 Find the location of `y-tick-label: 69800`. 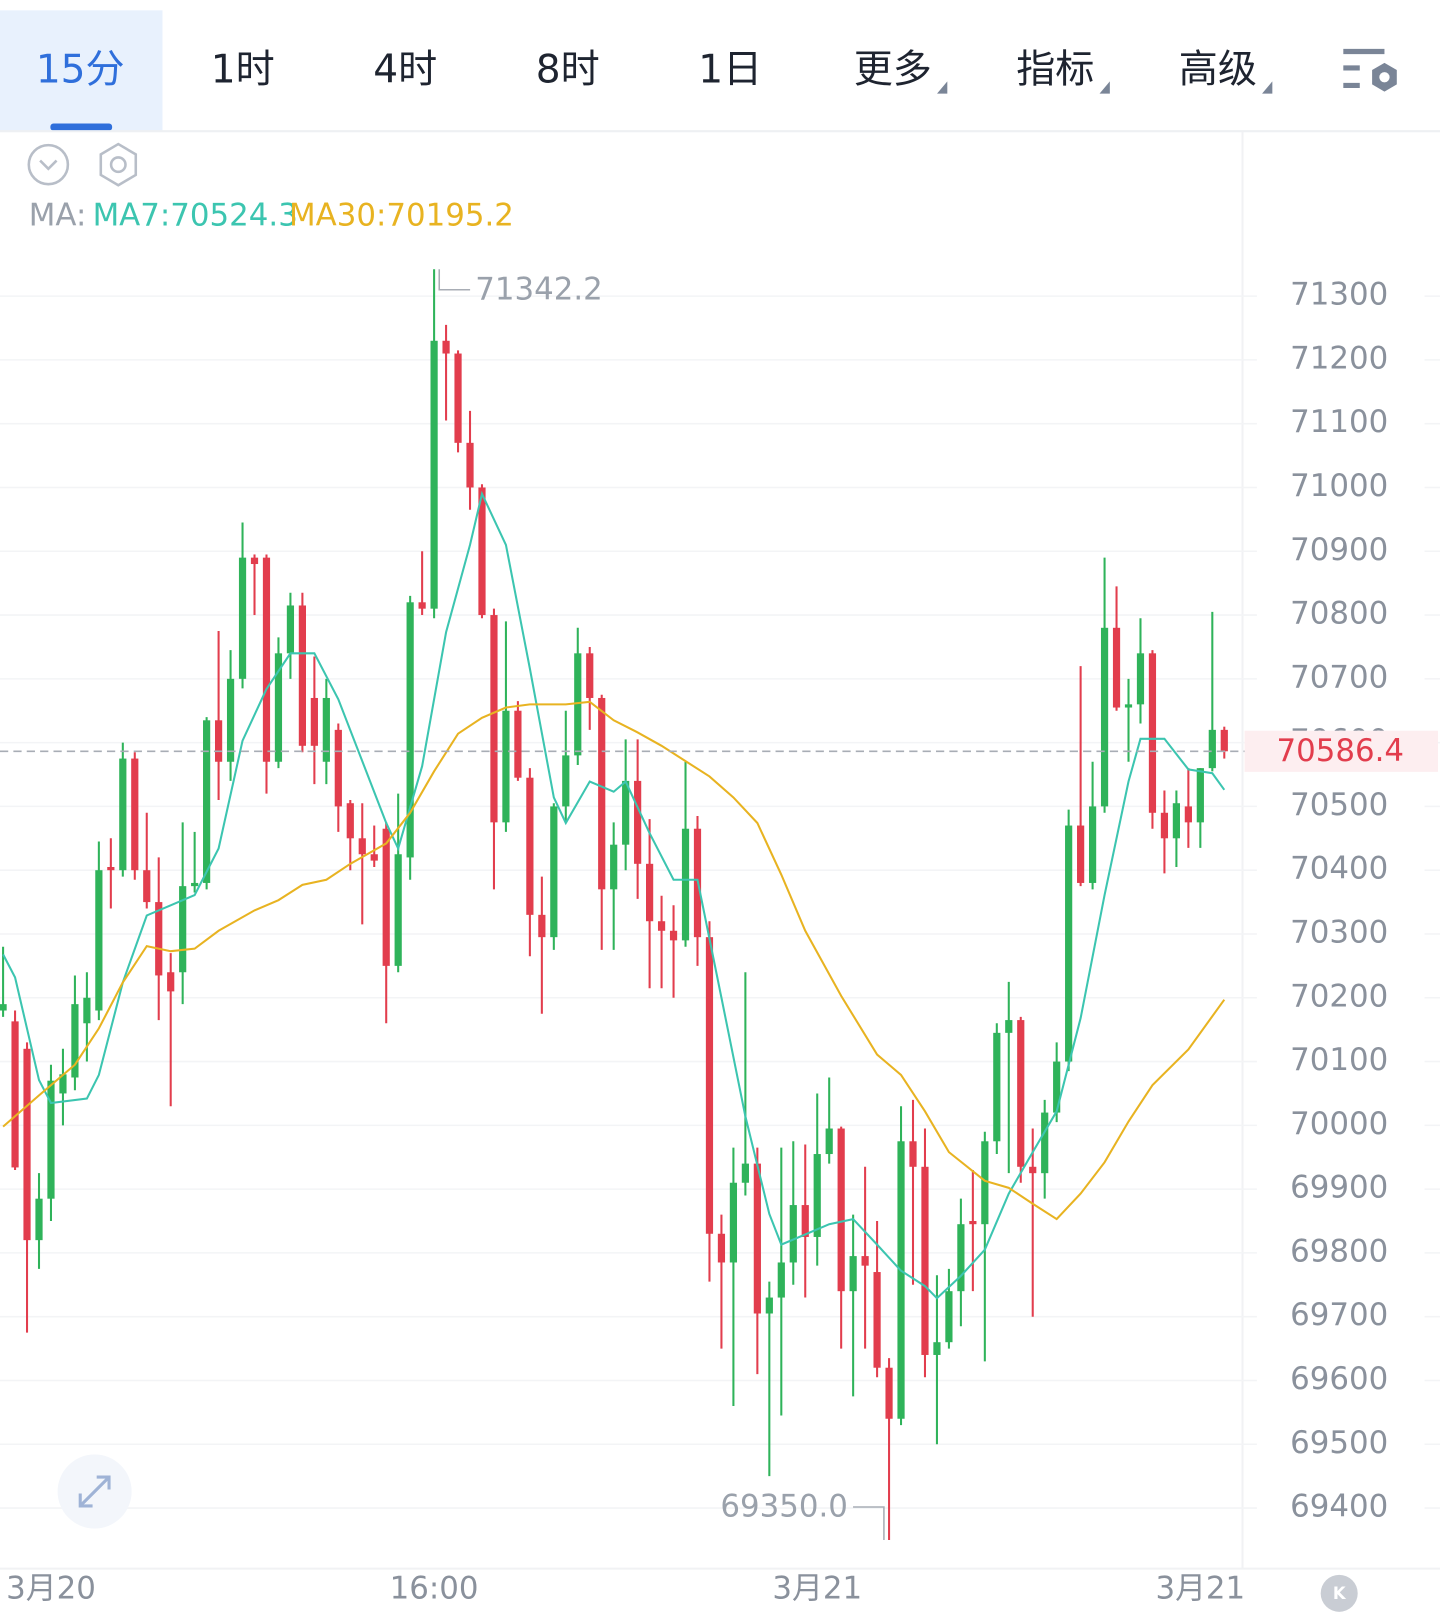

y-tick-label: 69800 is located at coordinates (1339, 1251).